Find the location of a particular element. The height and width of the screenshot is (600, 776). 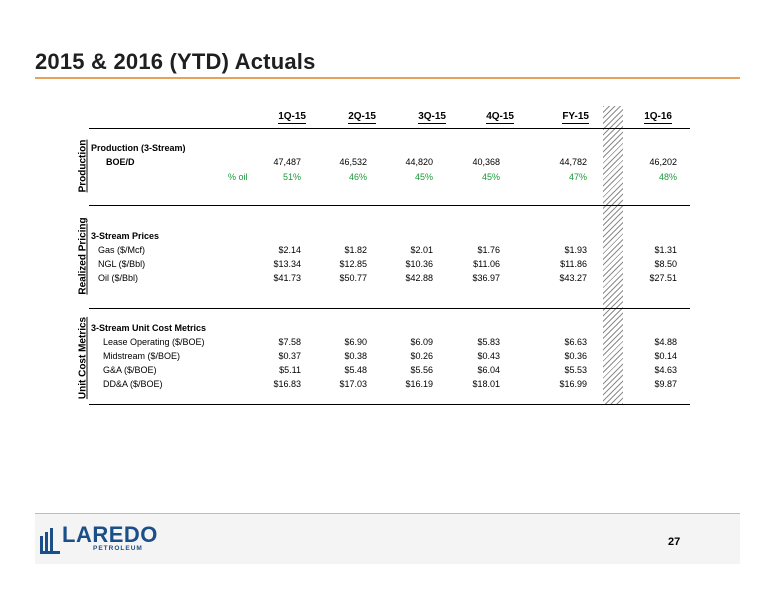

table-cell: $8.50 is located at coordinates (665, 264).